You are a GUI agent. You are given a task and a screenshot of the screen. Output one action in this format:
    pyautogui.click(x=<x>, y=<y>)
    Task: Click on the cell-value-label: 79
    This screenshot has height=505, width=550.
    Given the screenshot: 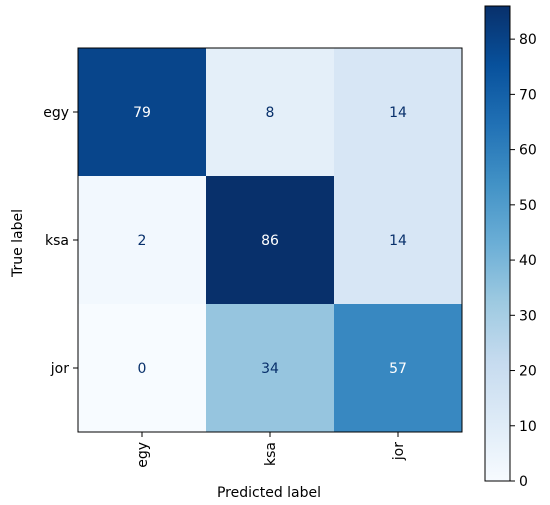 What is the action you would take?
    pyautogui.click(x=142, y=113)
    